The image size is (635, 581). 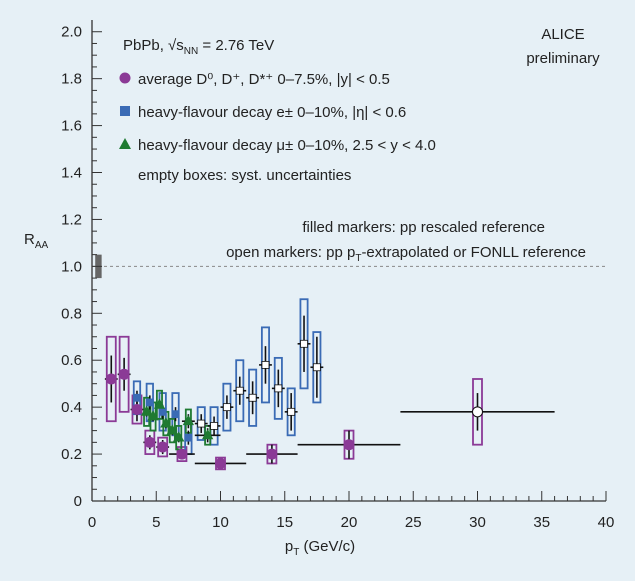 I want to click on x-tick-label: 15, so click(x=284, y=522).